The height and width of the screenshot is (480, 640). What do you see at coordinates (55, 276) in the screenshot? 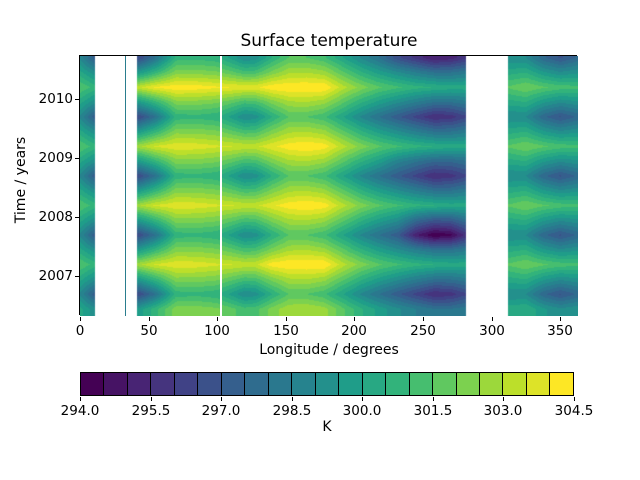
I see `y-tick-label: 2007` at bounding box center [55, 276].